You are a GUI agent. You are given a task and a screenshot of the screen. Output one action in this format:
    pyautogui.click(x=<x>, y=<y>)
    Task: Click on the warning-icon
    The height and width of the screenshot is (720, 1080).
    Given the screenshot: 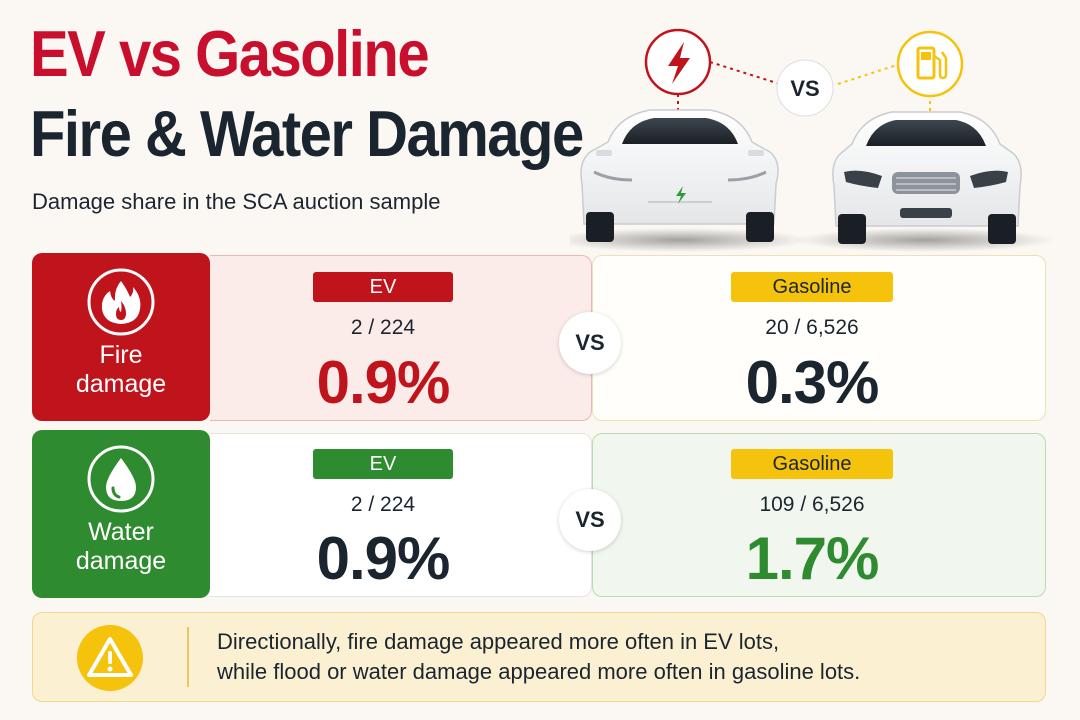 What is the action you would take?
    pyautogui.click(x=110, y=658)
    